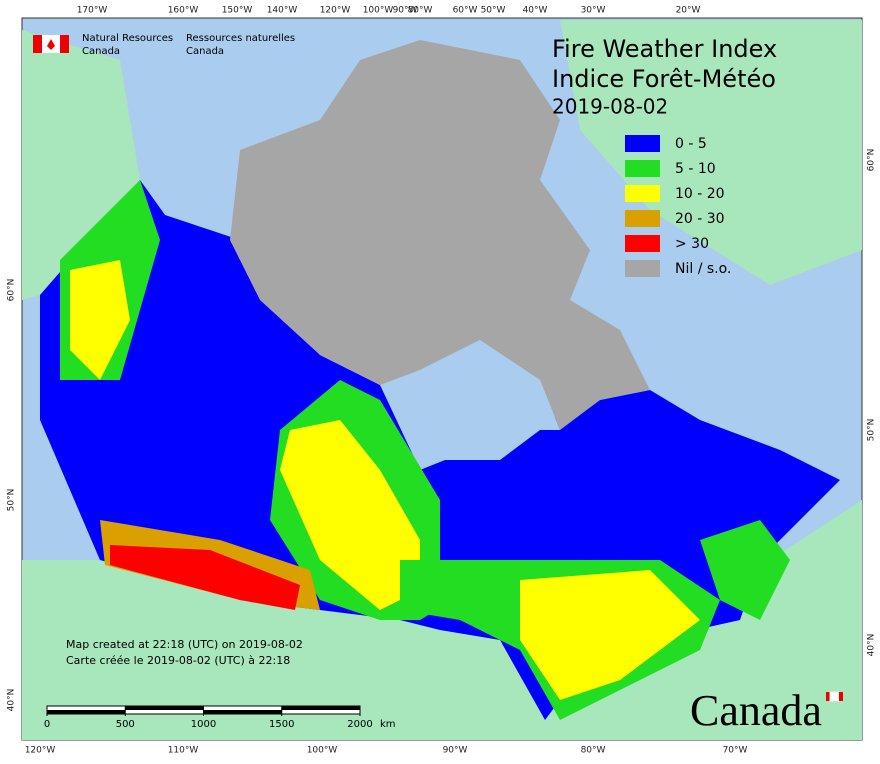 The width and height of the screenshot is (880, 764). I want to click on scale-label: 0, so click(47, 724).